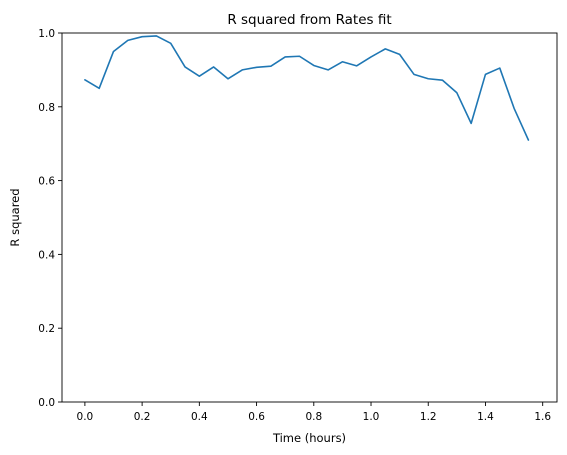 The height and width of the screenshot is (455, 567). What do you see at coordinates (46, 255) in the screenshot?
I see `y-tick-label: 0.4` at bounding box center [46, 255].